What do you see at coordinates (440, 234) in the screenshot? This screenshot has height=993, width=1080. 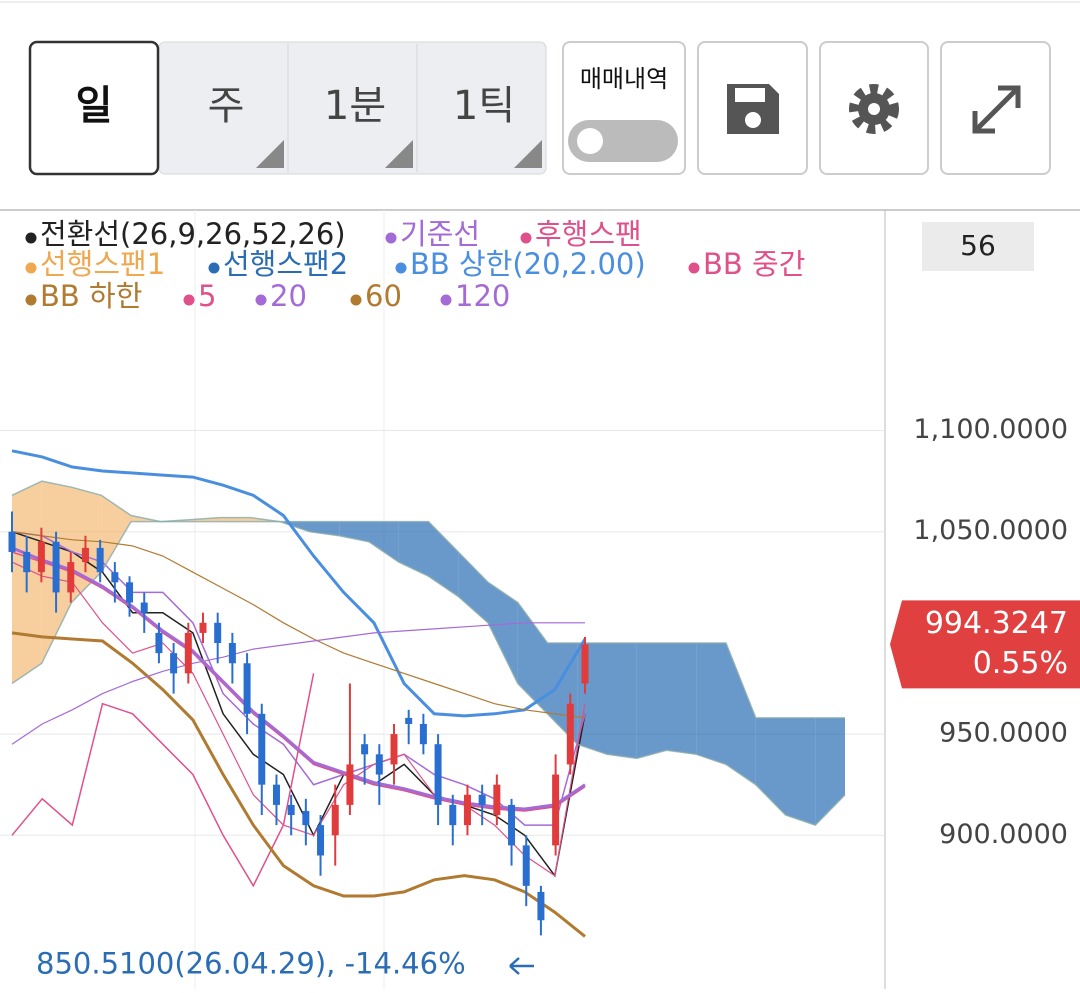 I see `legend-label: 기준선` at bounding box center [440, 234].